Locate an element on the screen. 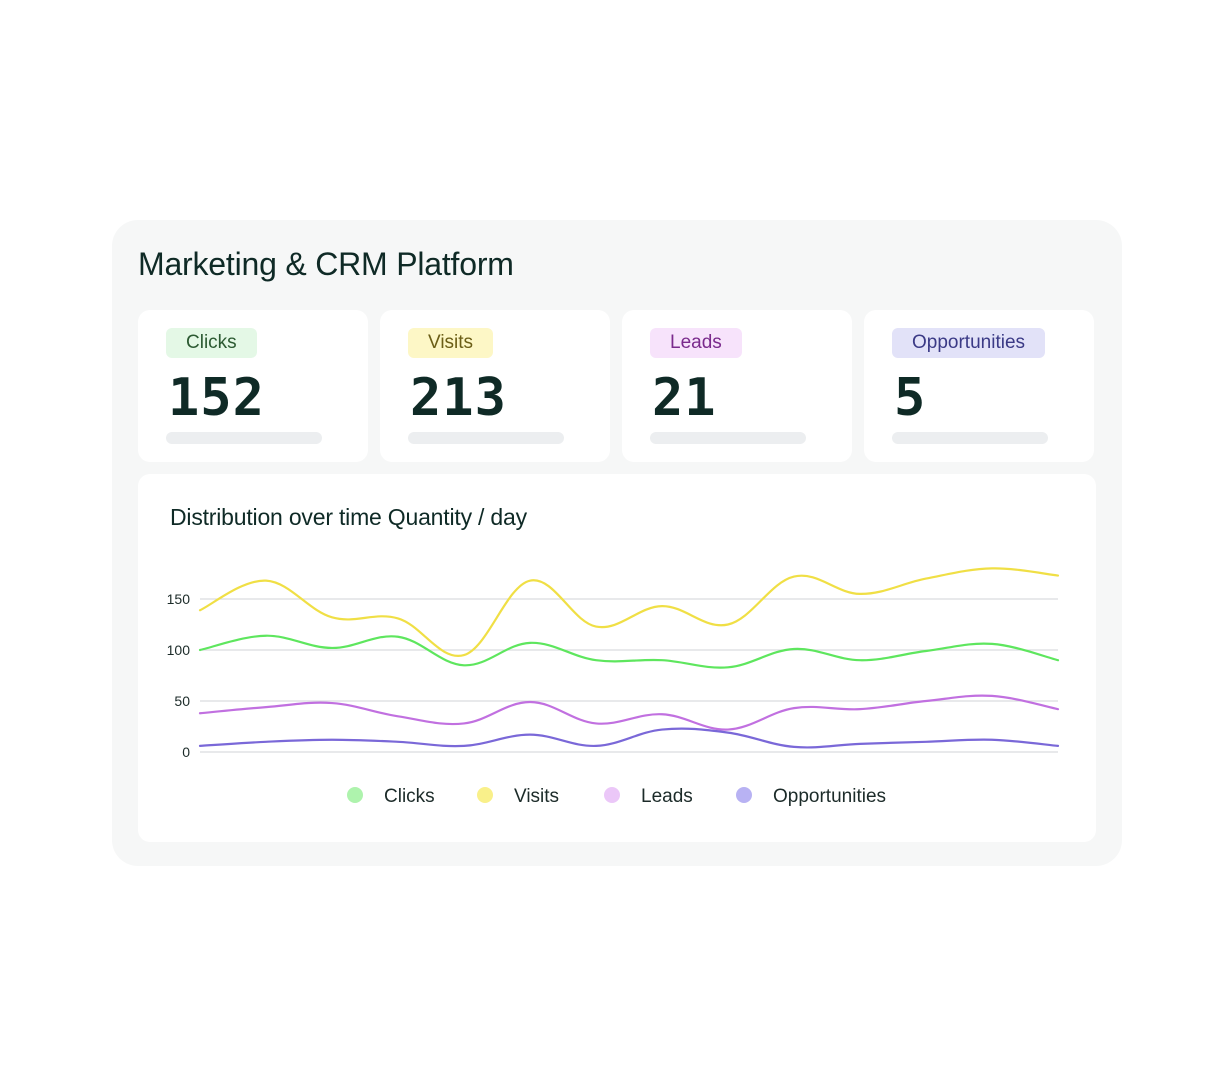 The width and height of the screenshot is (1232, 1088). metric-card-leads: Leads 21 is located at coordinates (737, 386).